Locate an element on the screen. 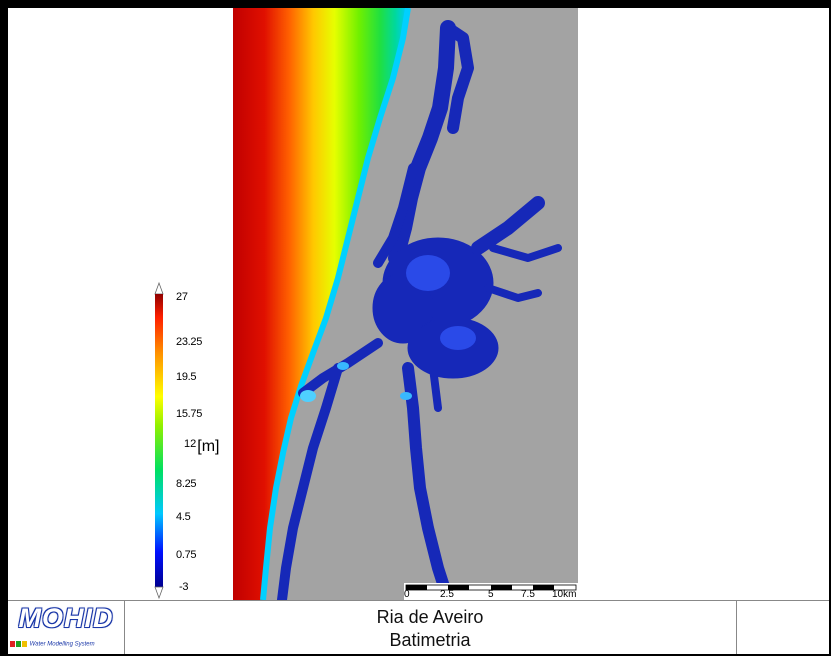 This screenshot has height=656, width=831. legend-arrow-bottom is located at coordinates (159, 593).